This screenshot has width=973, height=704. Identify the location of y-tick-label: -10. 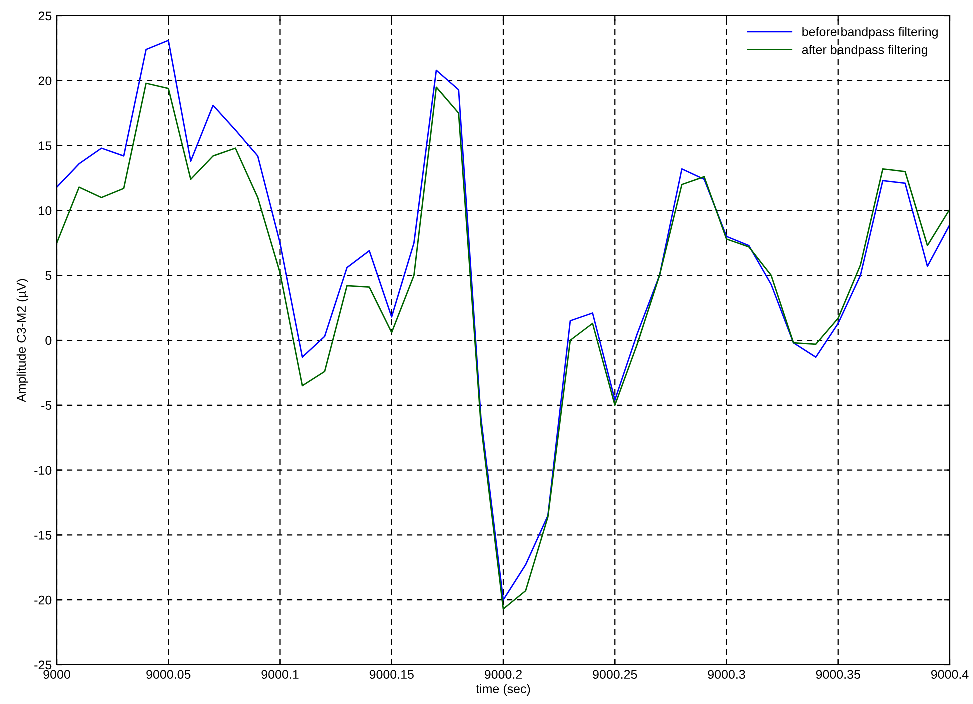
(43, 470).